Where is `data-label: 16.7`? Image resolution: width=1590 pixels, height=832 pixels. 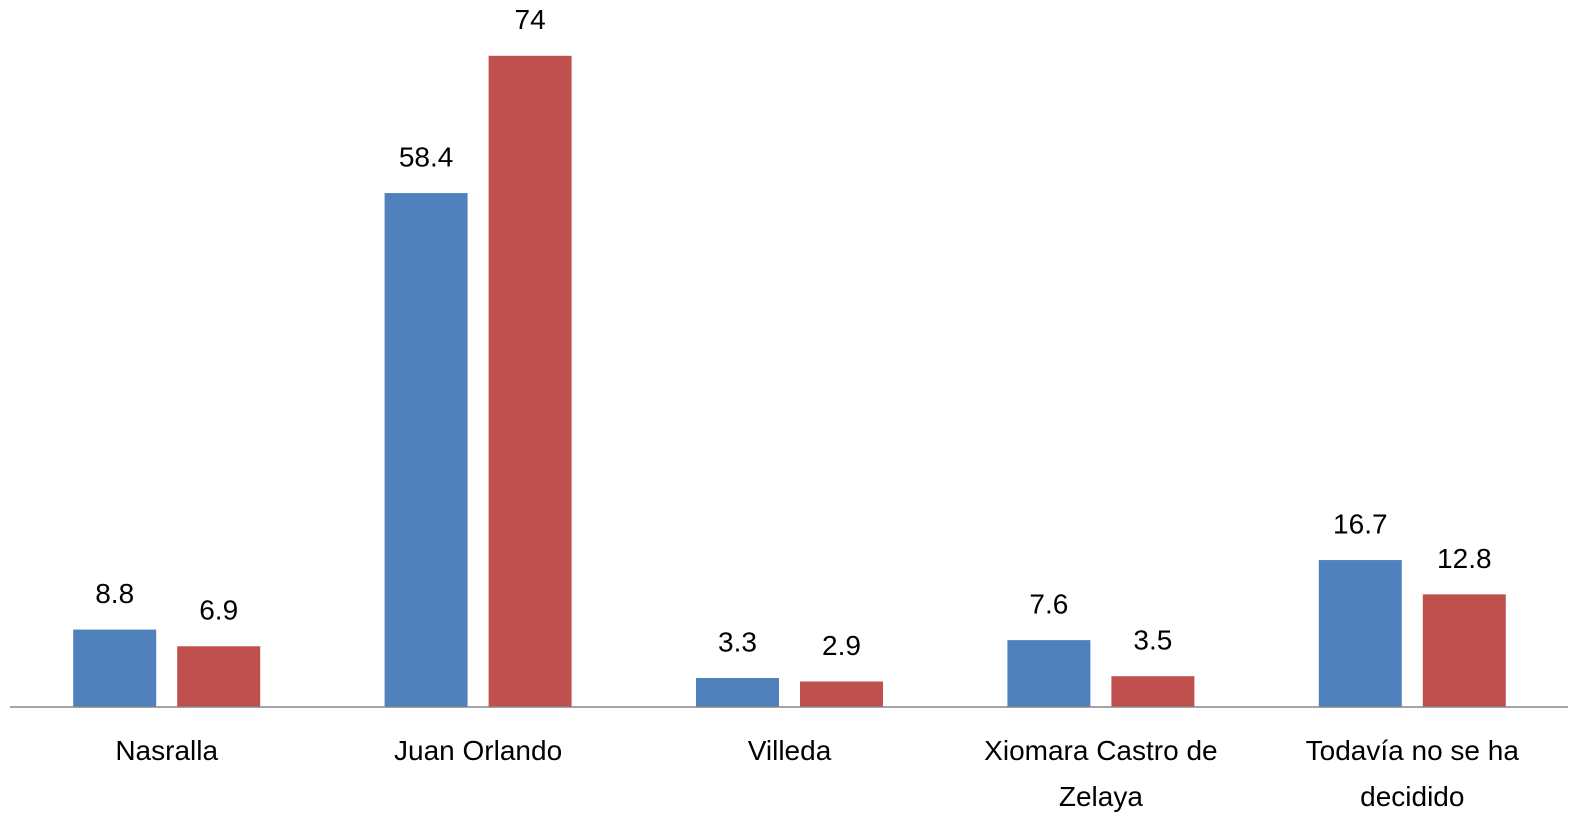 data-label: 16.7 is located at coordinates (1360, 523).